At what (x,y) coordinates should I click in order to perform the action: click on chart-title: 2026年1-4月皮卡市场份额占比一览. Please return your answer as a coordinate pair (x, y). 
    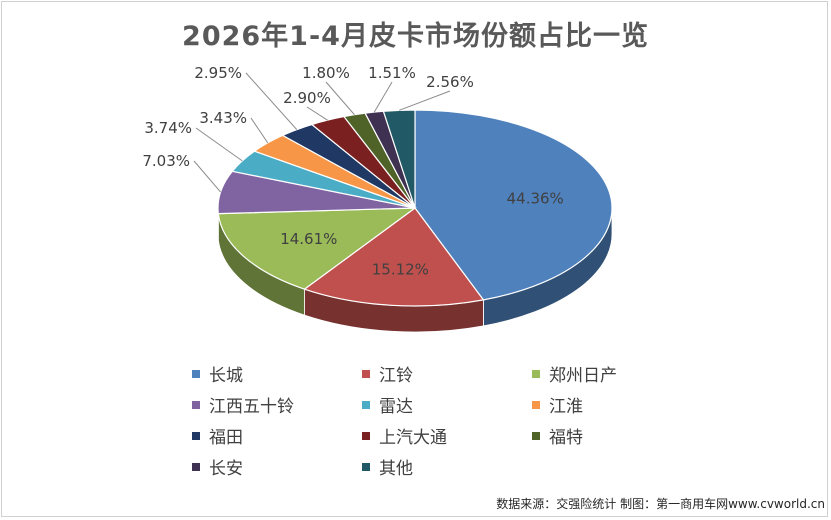
    Looking at the image, I should click on (415, 36).